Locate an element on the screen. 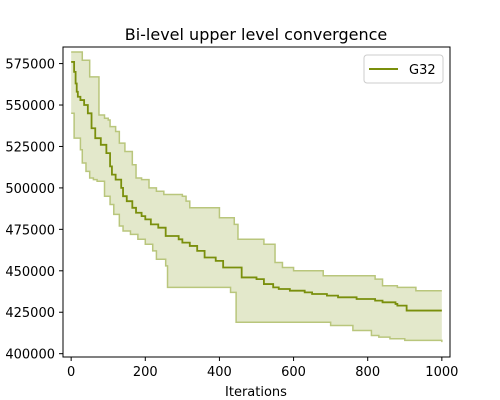 This screenshot has width=500, height=400. y-tick-label: 500000 is located at coordinates (30, 189).